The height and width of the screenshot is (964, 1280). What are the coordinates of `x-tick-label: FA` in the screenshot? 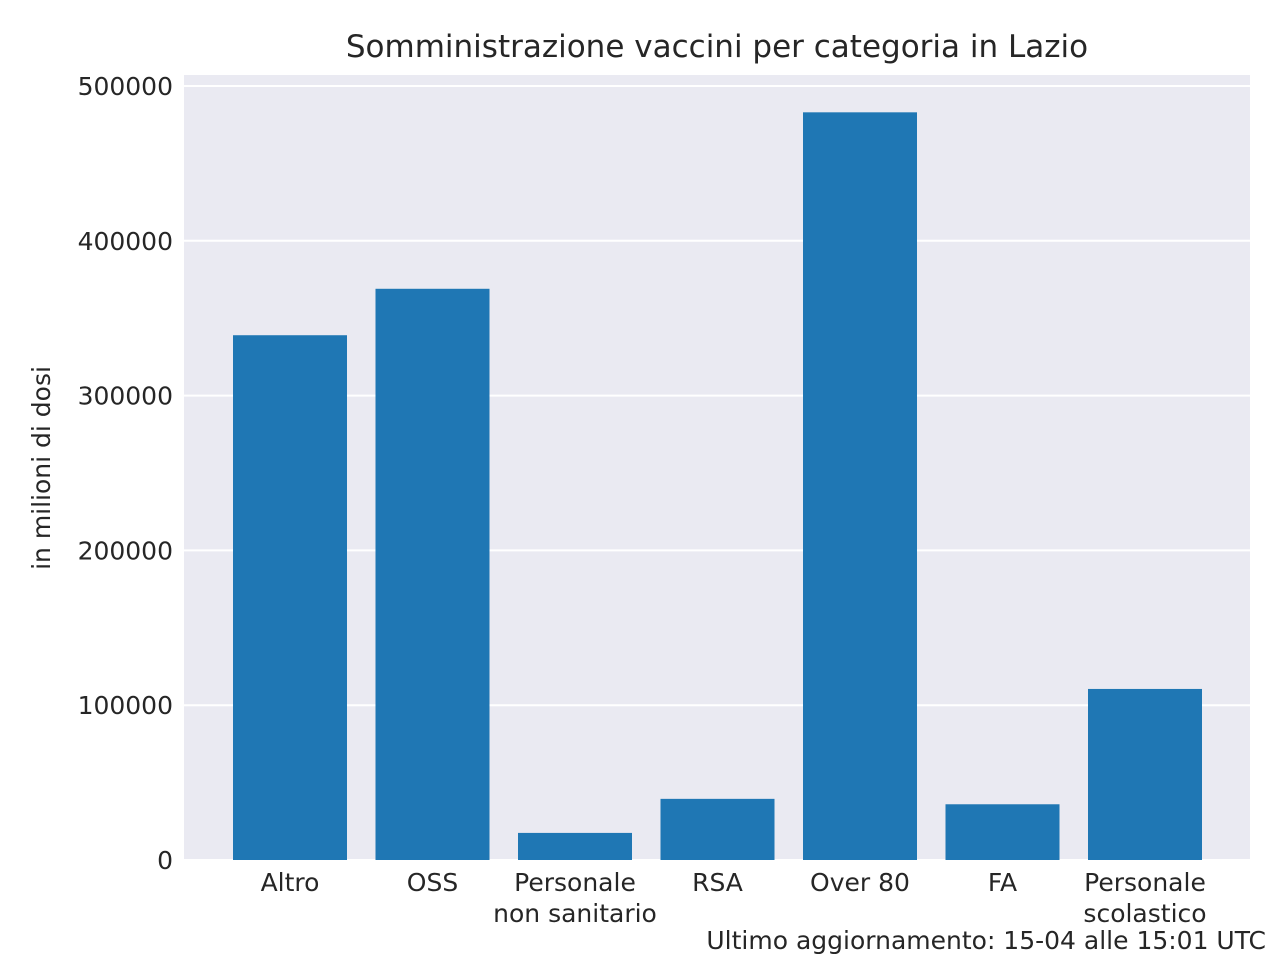 It's located at (1002, 882).